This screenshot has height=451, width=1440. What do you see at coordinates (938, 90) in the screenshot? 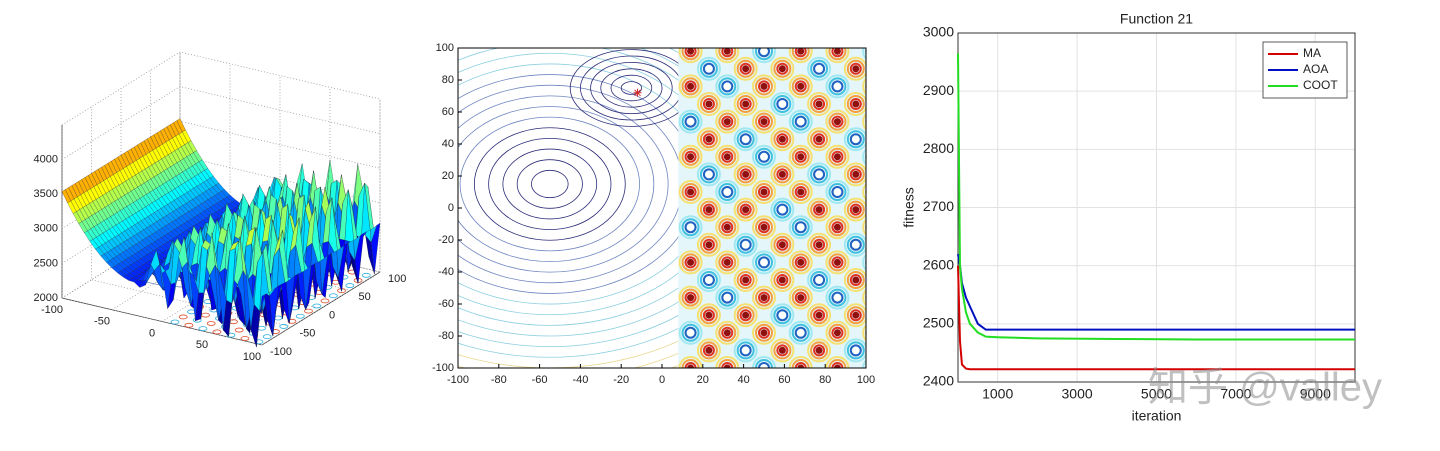
I see `y-tick-label: 2900` at bounding box center [938, 90].